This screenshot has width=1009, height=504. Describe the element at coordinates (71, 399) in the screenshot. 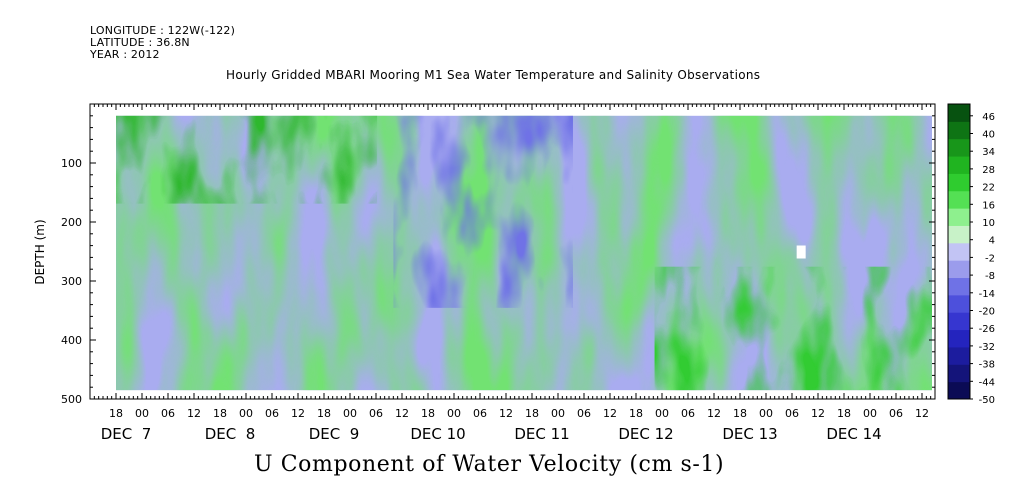

I see `y-tick-label: 500` at that location.